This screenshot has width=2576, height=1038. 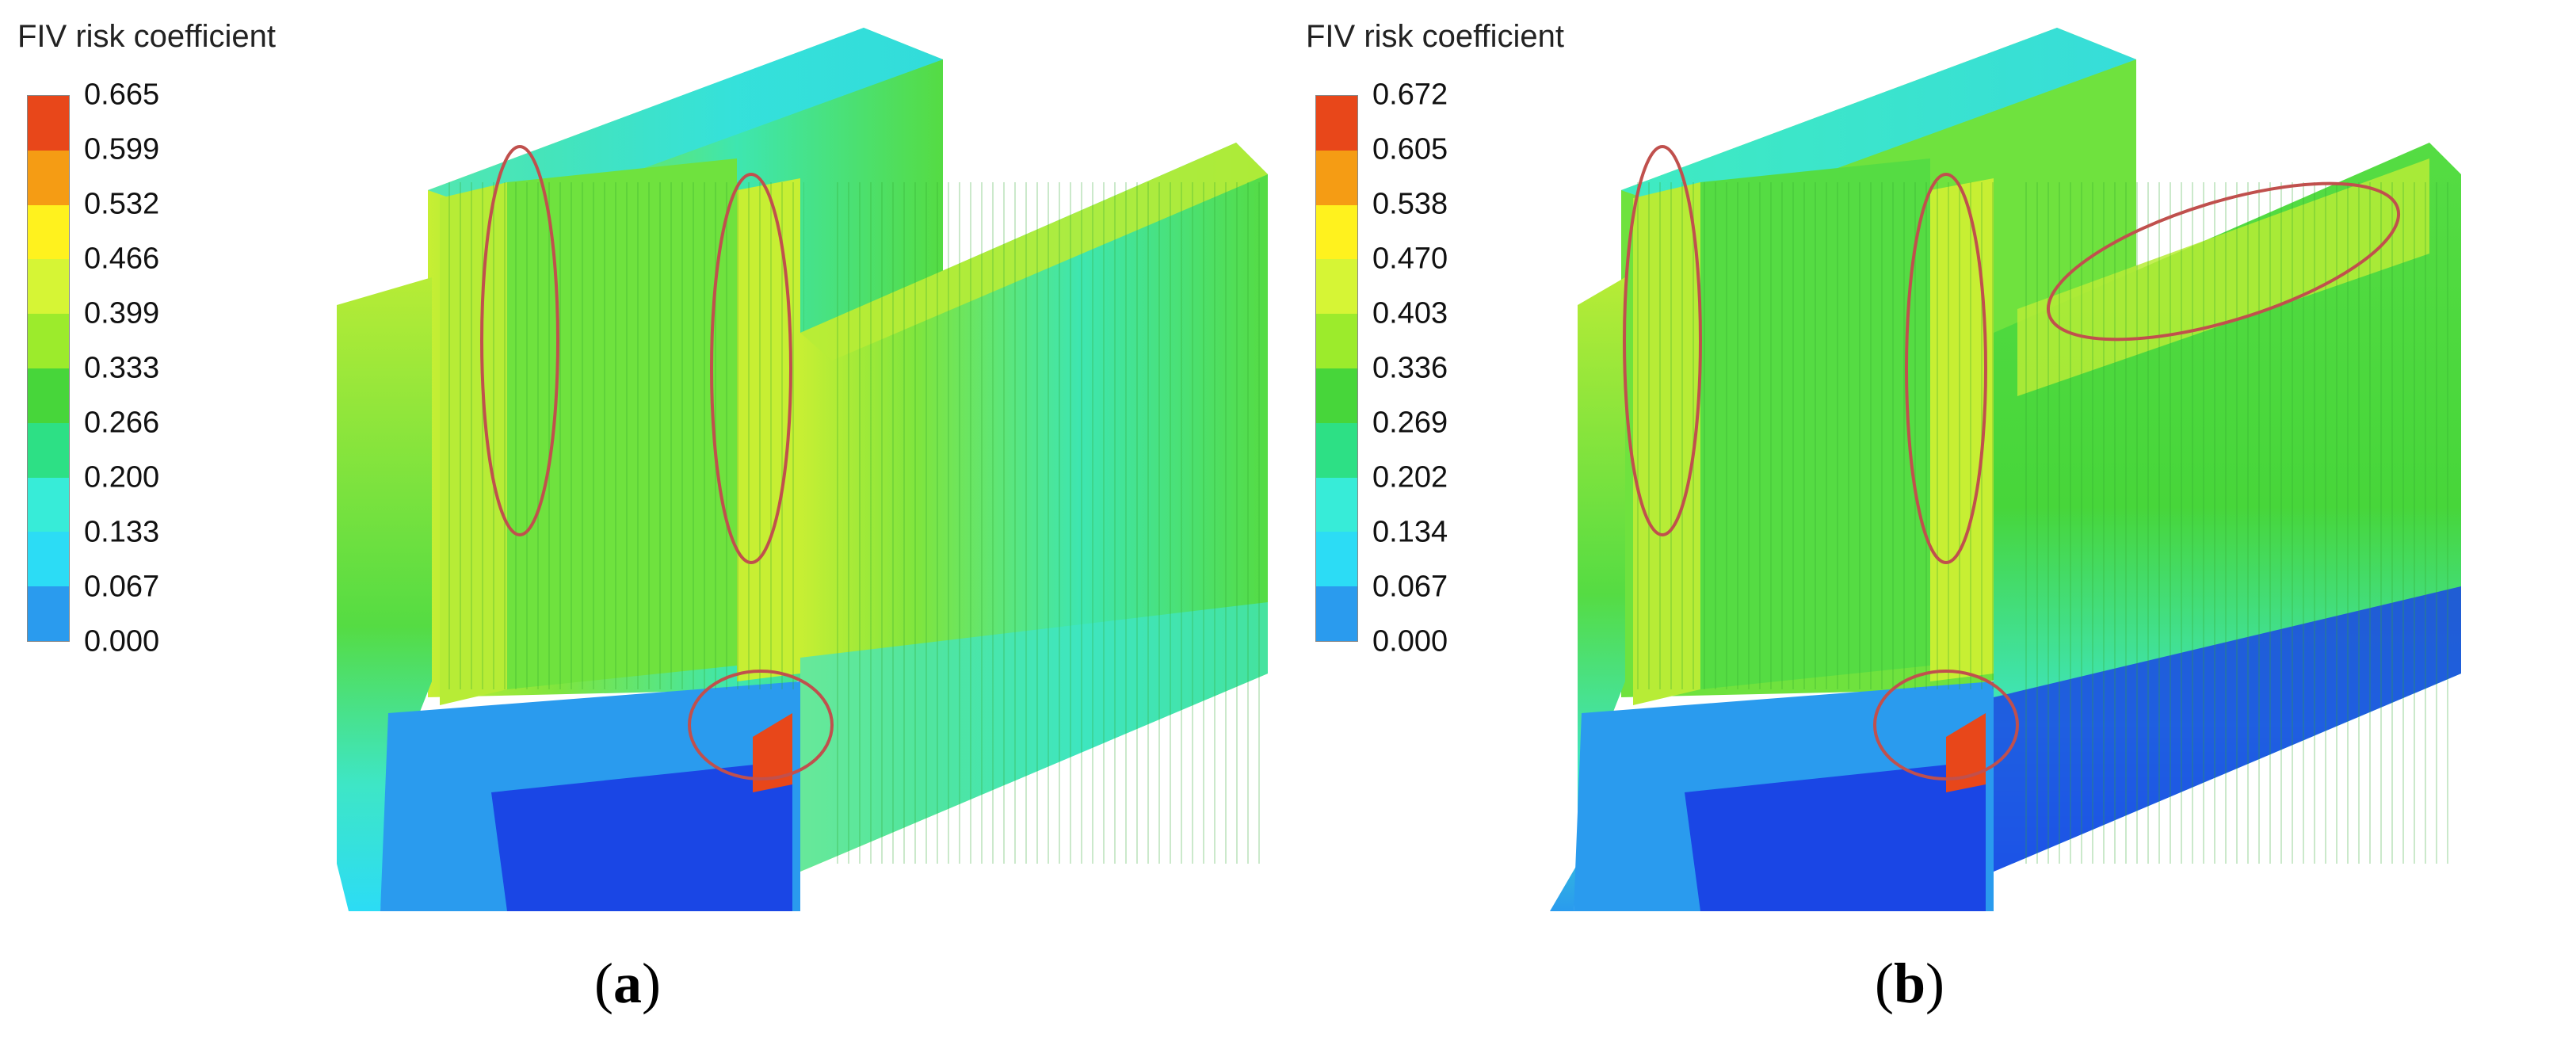 What do you see at coordinates (1410, 259) in the screenshot?
I see `legend-tick: 0.470` at bounding box center [1410, 259].